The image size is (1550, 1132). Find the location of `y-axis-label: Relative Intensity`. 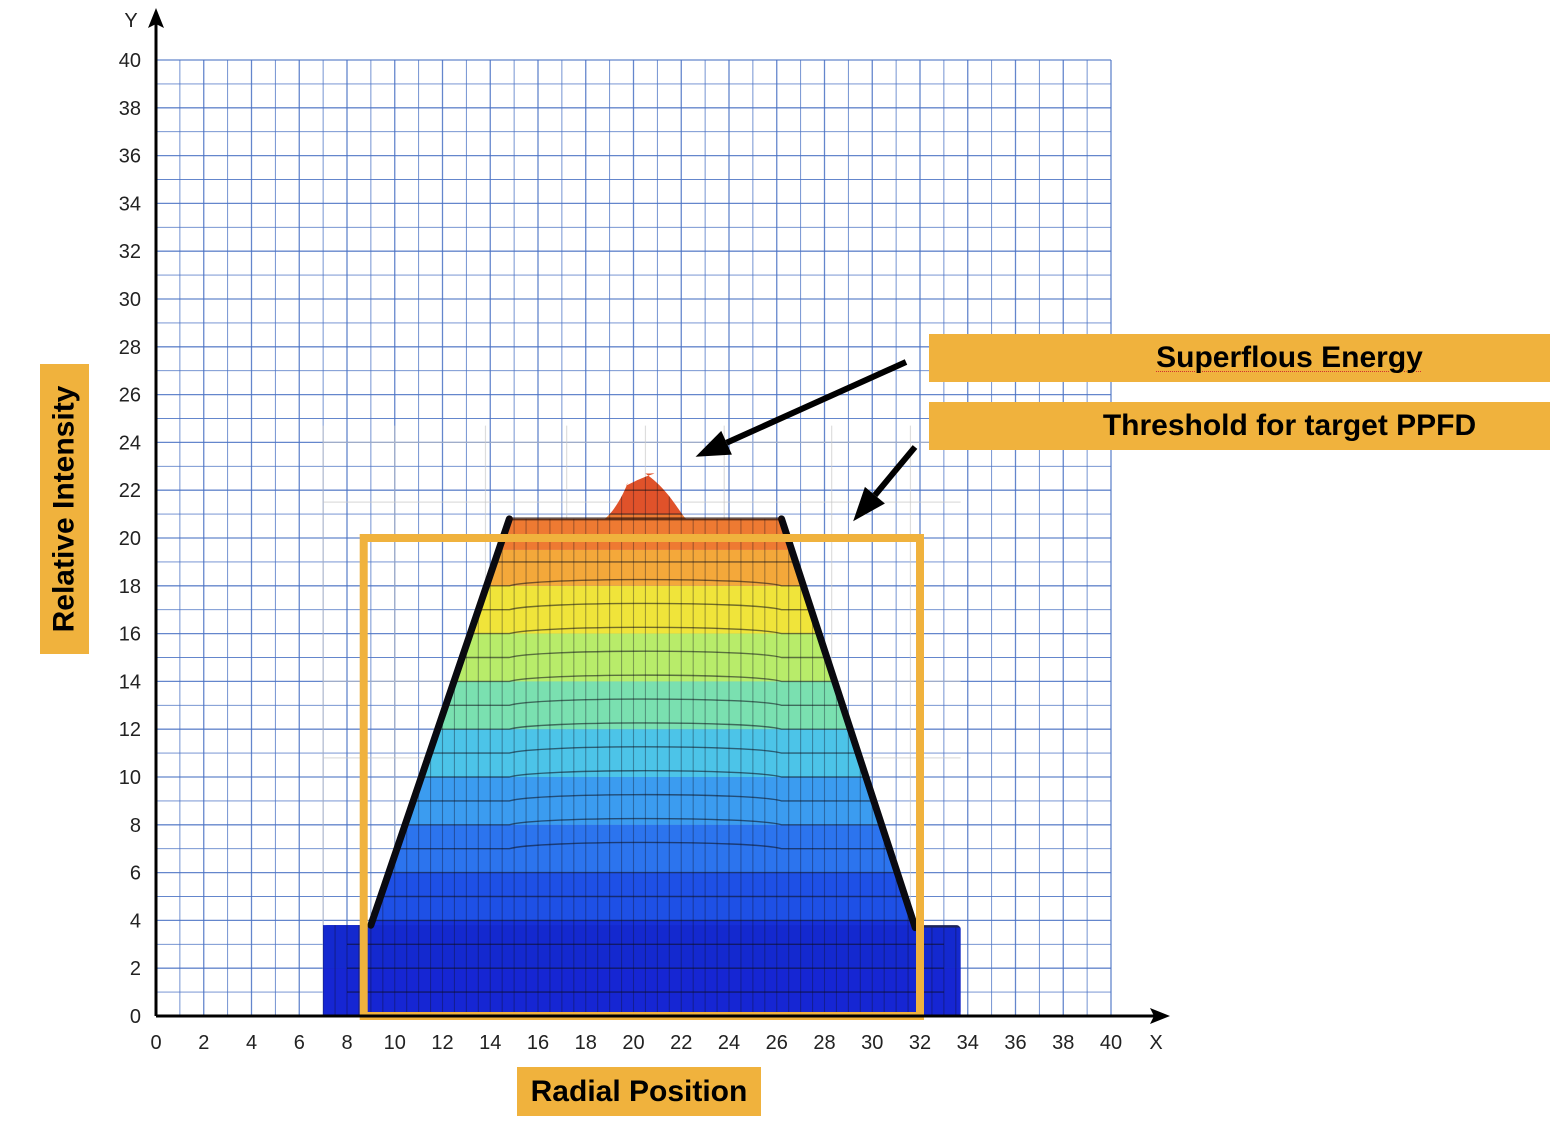

y-axis-label: Relative Intensity is located at coordinates (64, 509).